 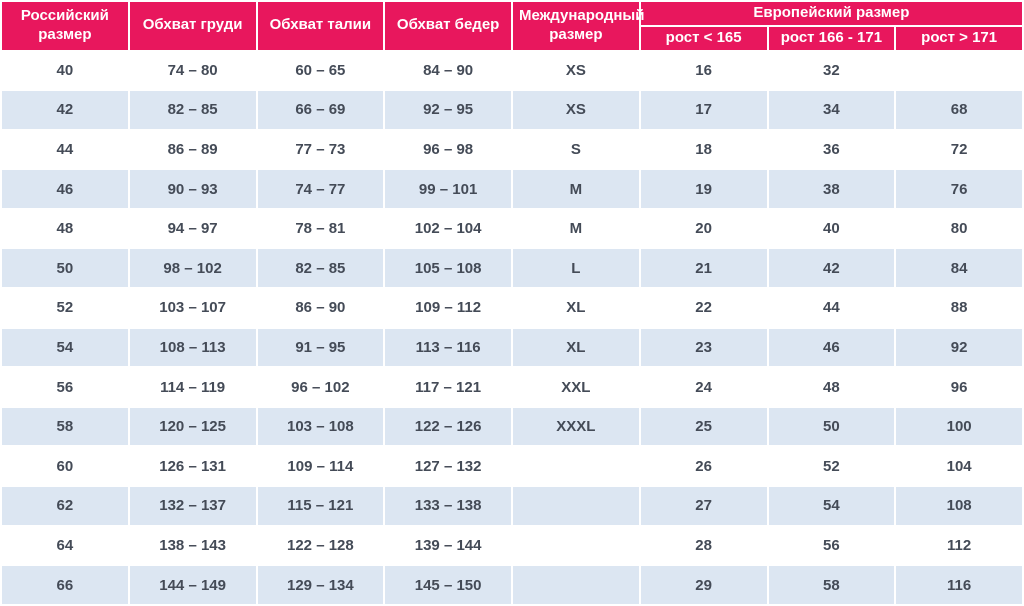 What do you see at coordinates (576, 308) in the screenshot?
I see `cell: XL` at bounding box center [576, 308].